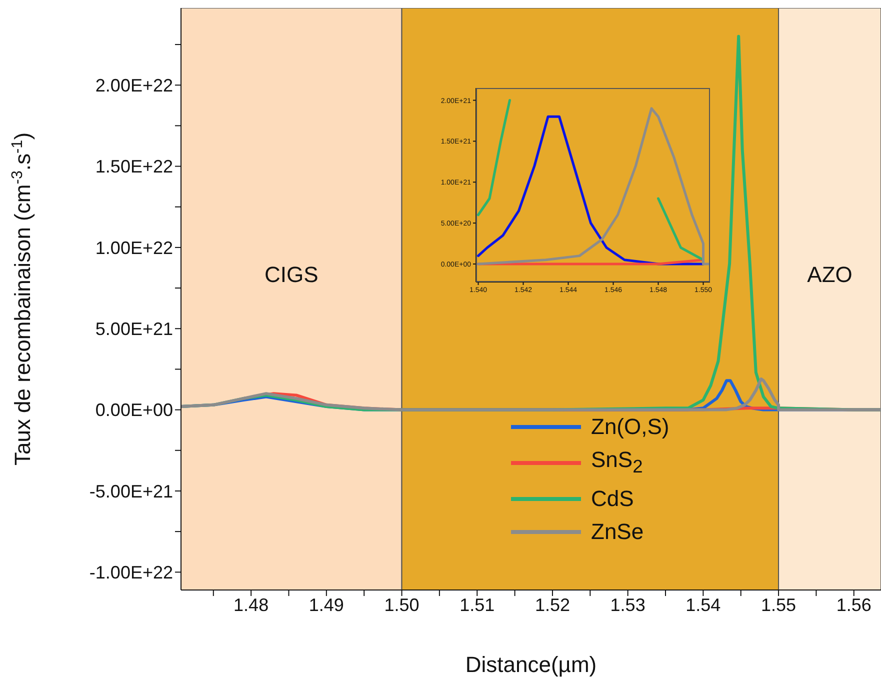 This screenshot has width=881, height=680. I want to click on x-tick-label: 1.53, so click(628, 604).